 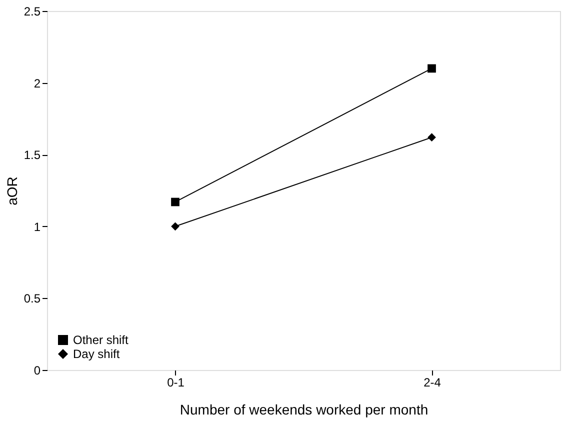 What do you see at coordinates (12, 191) in the screenshot?
I see `y-axis-title: aOR` at bounding box center [12, 191].